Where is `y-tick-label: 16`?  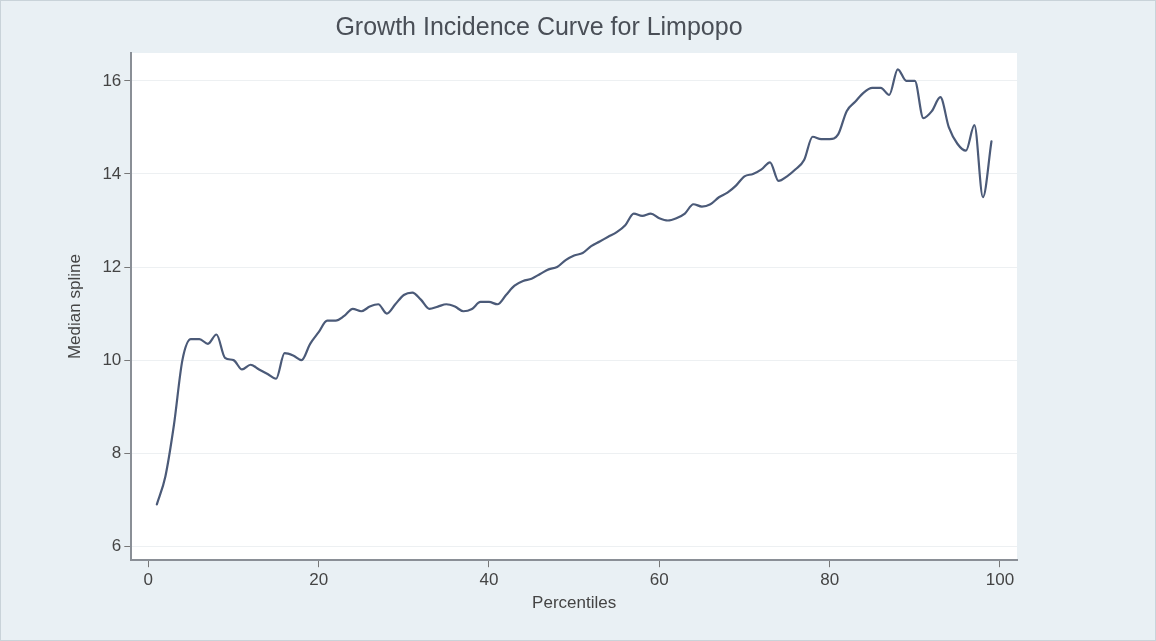
y-tick-label: 16 is located at coordinates (112, 80).